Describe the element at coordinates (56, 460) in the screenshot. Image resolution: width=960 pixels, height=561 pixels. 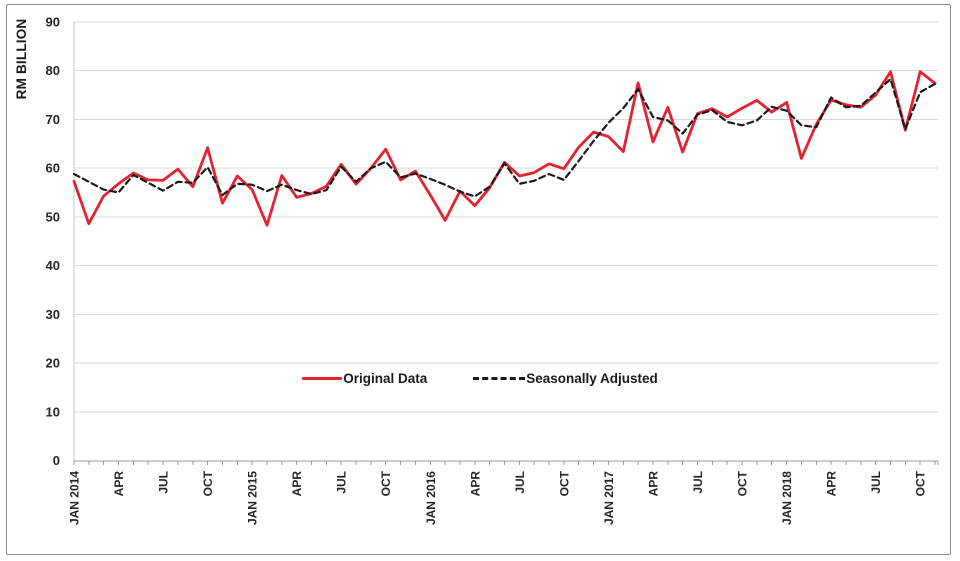
I see `svg-text: 0` at that location.